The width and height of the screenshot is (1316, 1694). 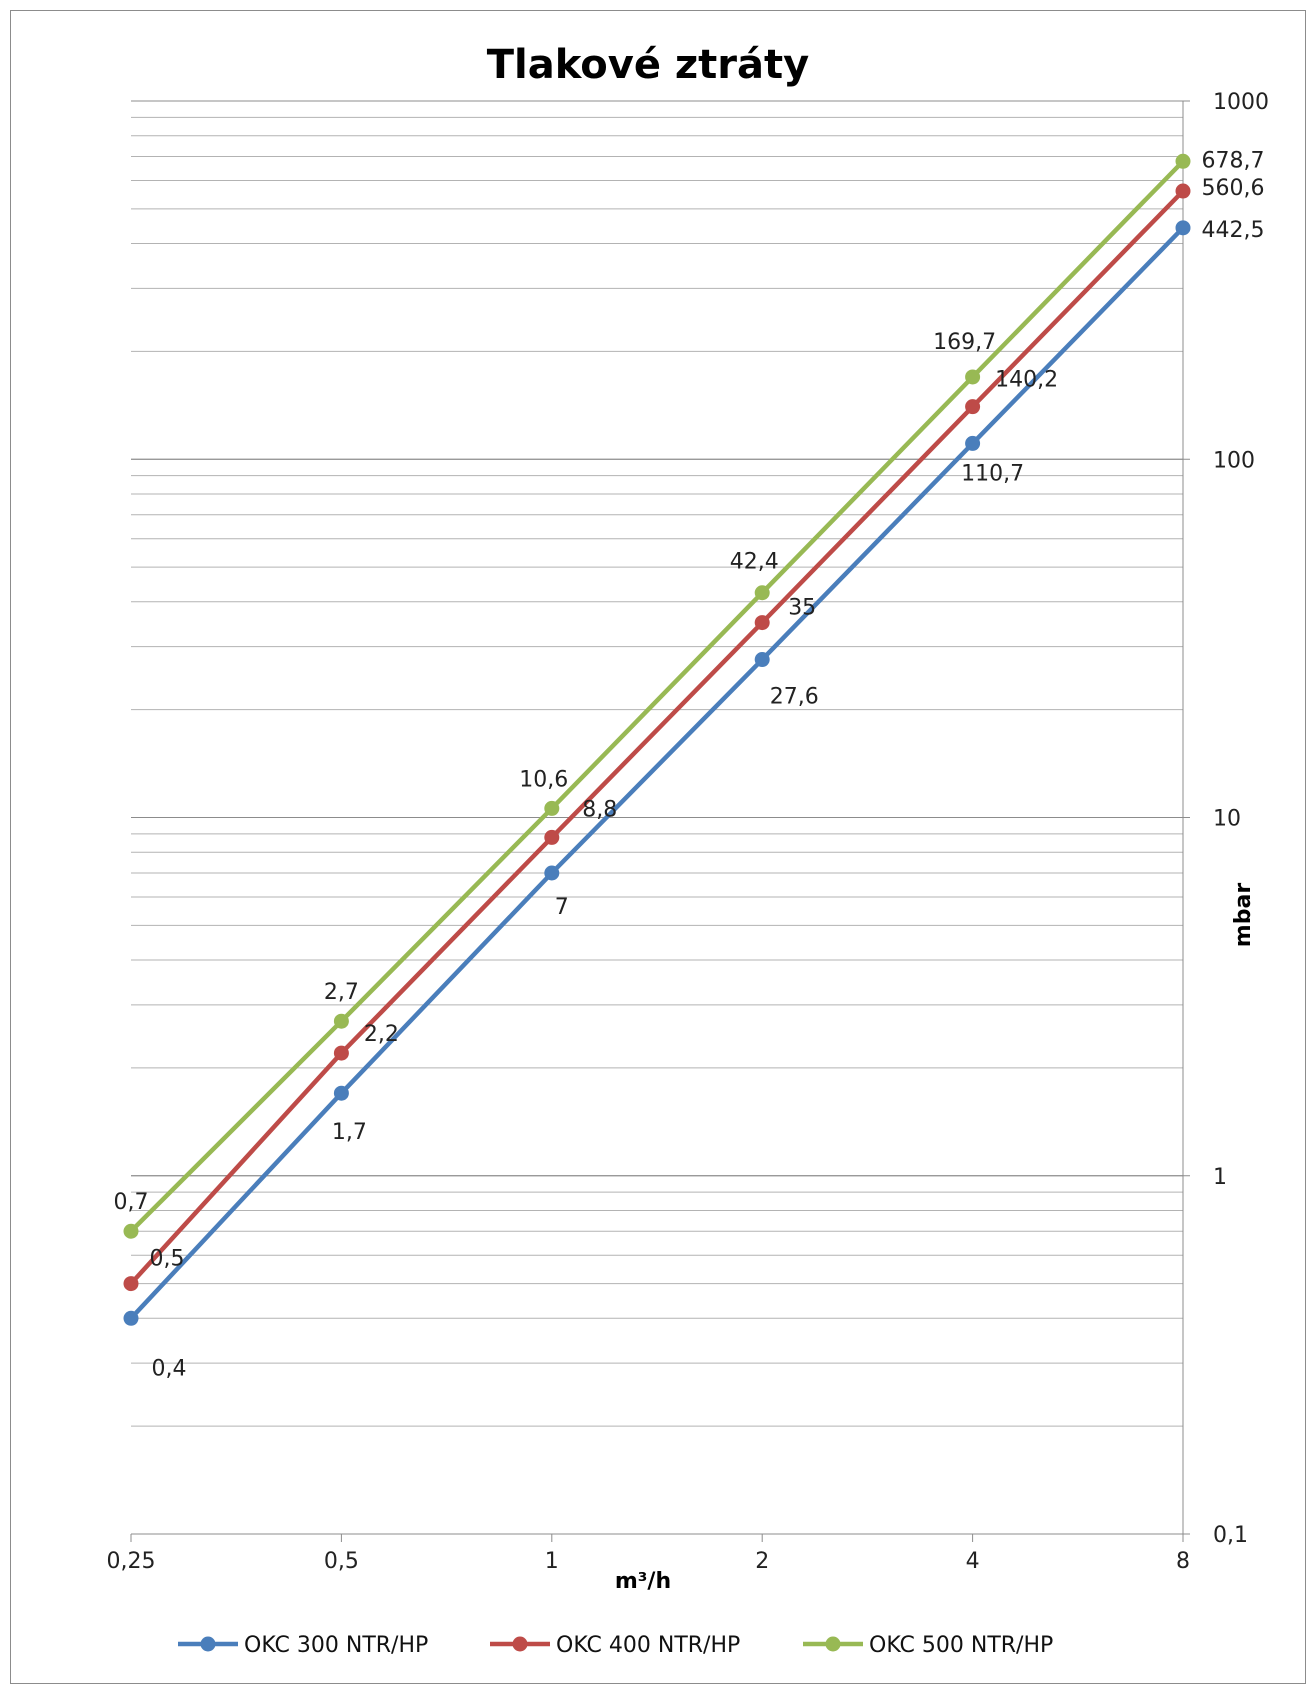 What do you see at coordinates (1243, 915) in the screenshot?
I see `y-axis-title: mbar` at bounding box center [1243, 915].